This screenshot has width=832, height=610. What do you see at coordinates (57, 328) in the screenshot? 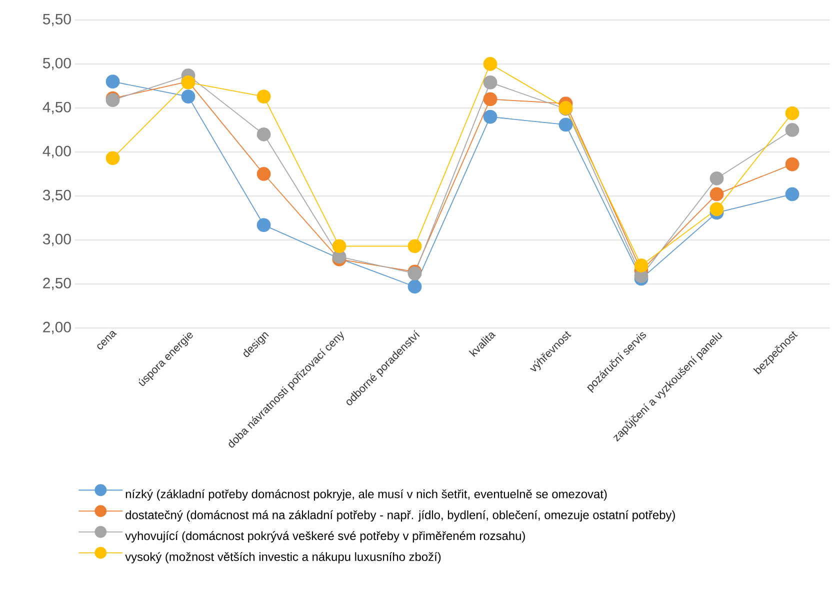
I see `y-tick-label: 2,00` at bounding box center [57, 328].